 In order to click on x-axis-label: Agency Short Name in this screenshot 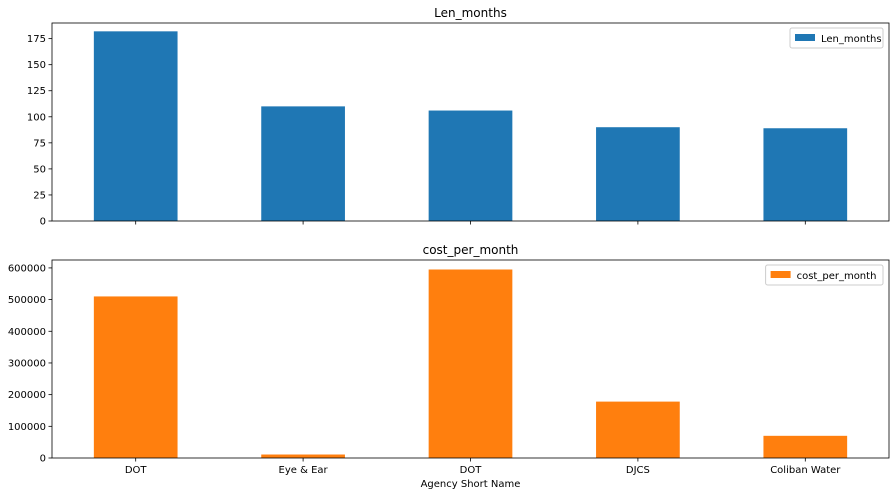, I will do `click(471, 484)`.